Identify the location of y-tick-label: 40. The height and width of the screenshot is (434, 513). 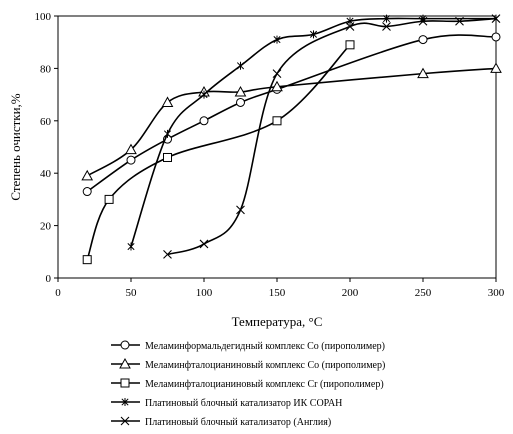
(46, 174).